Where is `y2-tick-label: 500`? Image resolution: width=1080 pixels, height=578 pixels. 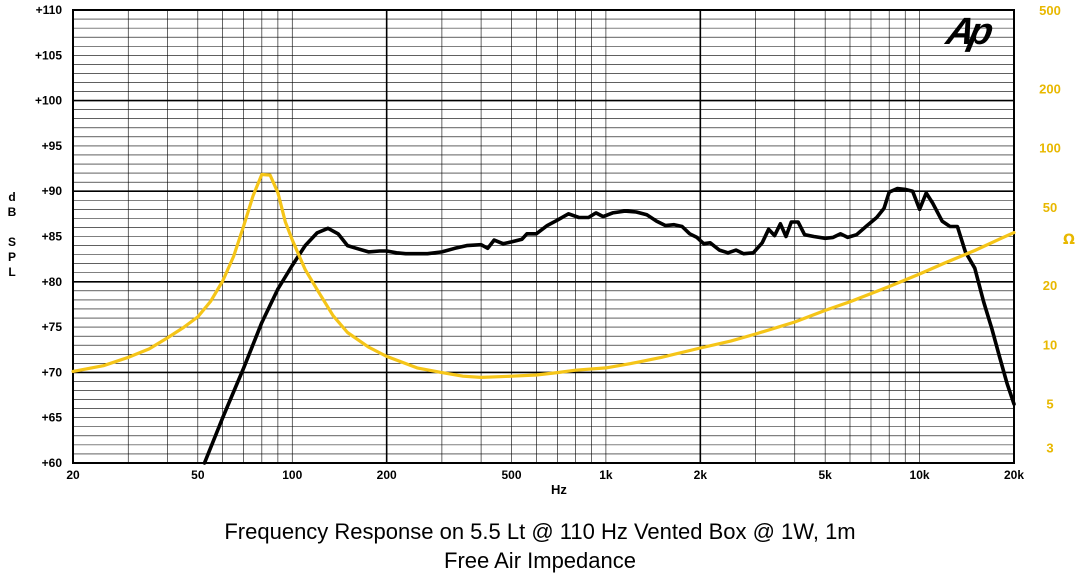 y2-tick-label: 500 is located at coordinates (1050, 10).